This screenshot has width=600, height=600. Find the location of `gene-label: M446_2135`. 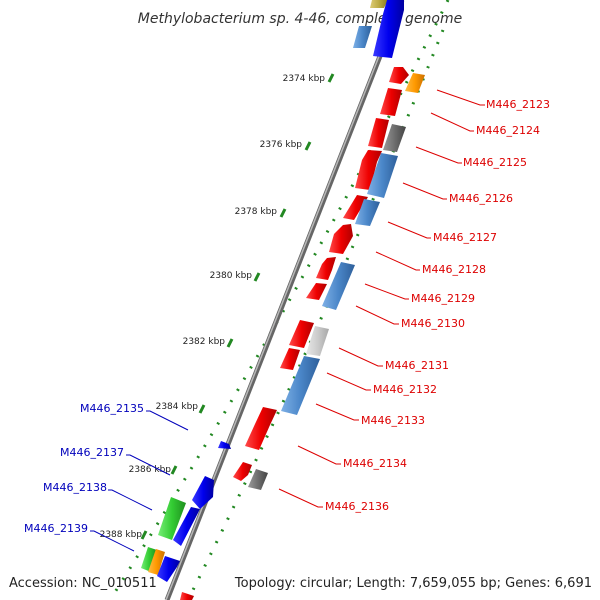

gene-label: M446_2135 is located at coordinates (112, 408).